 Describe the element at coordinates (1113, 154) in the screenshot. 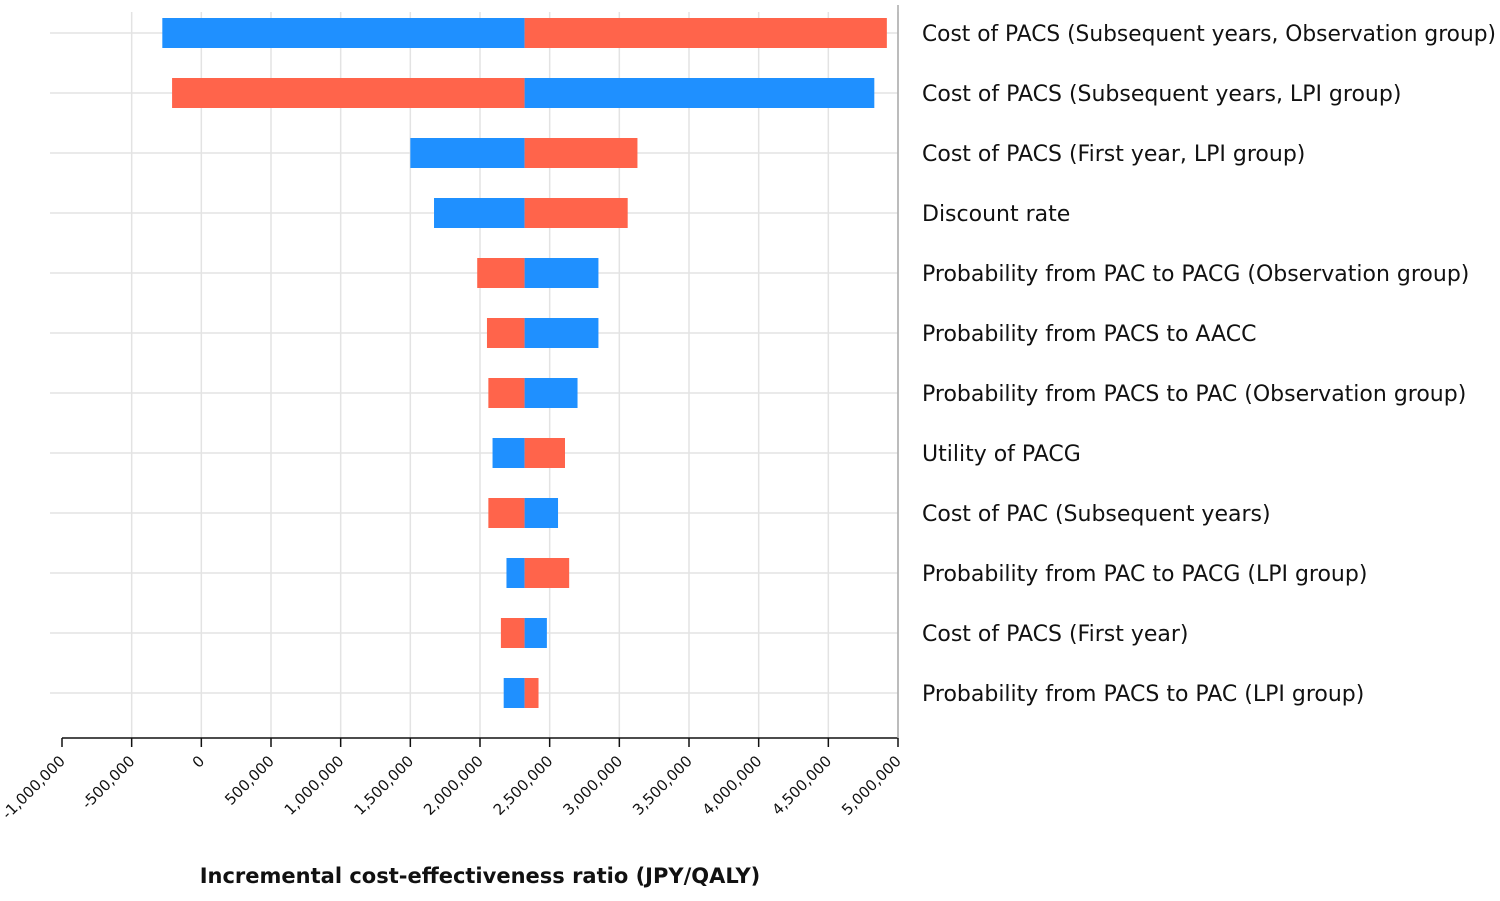

I see `category-label: Cost of PACS (First year, LPI group)` at that location.